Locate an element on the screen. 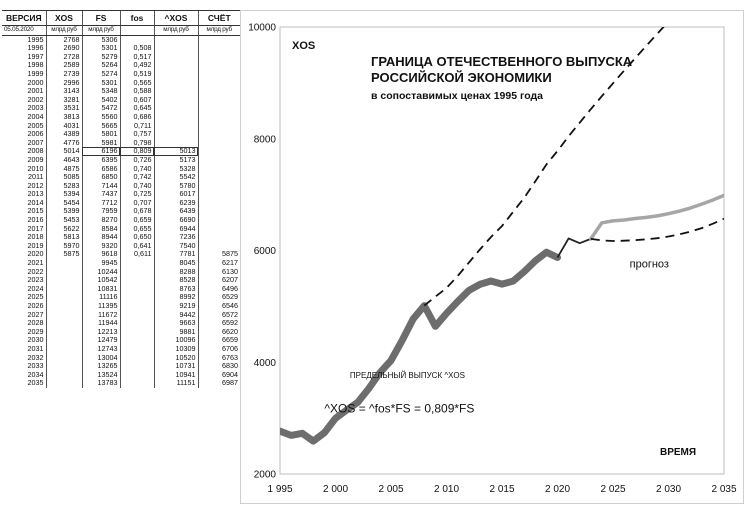 This screenshot has width=750, height=510. table-row: 2020 5875 9618 0,611 7781 5875 is located at coordinates (121, 255).